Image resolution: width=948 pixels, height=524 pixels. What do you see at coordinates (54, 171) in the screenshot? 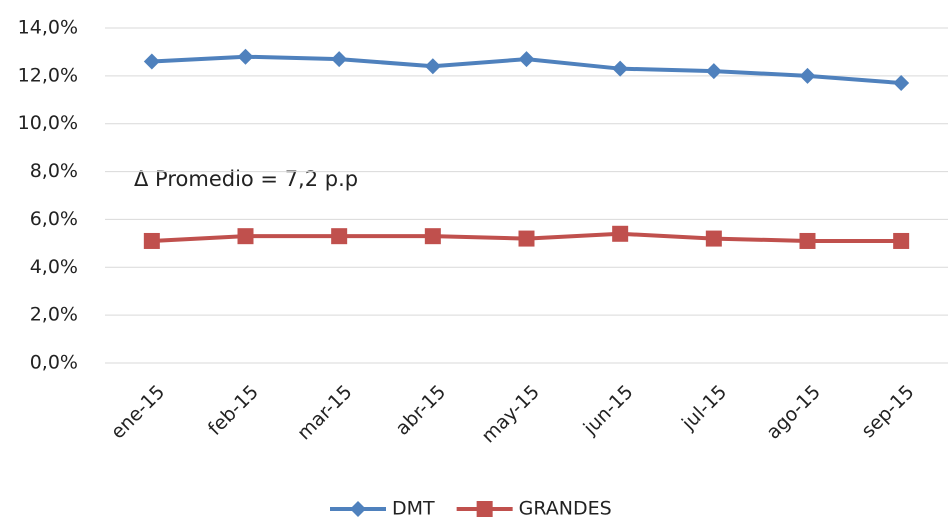
I see `y-tick-label: 8,0%` at bounding box center [54, 171].